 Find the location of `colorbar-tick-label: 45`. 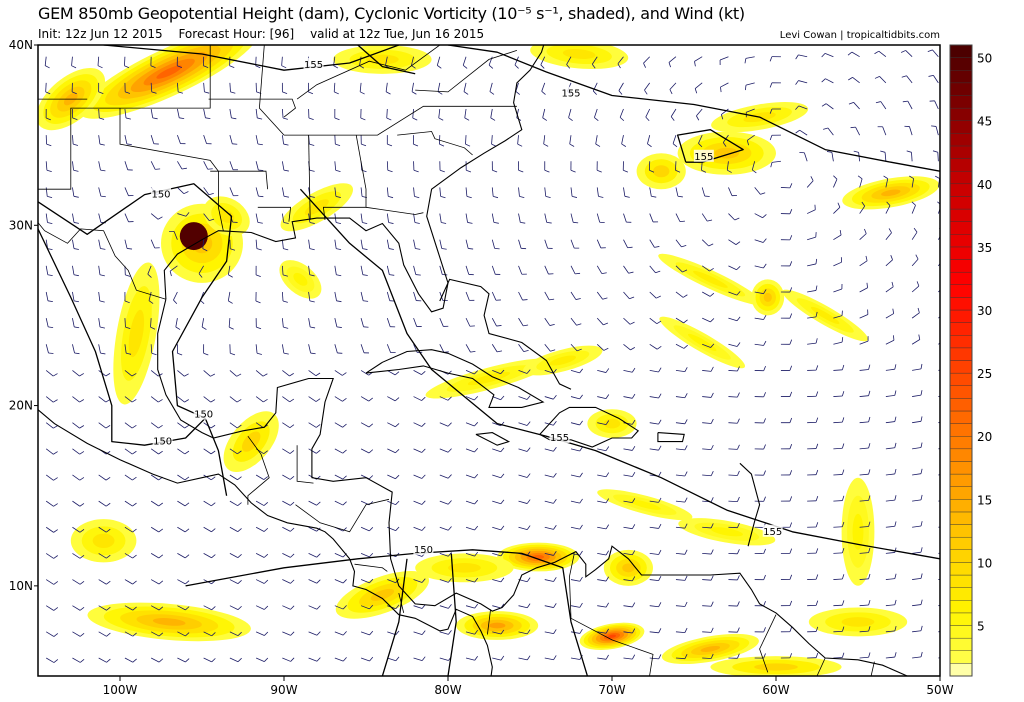

colorbar-tick-label: 45 is located at coordinates (984, 122).